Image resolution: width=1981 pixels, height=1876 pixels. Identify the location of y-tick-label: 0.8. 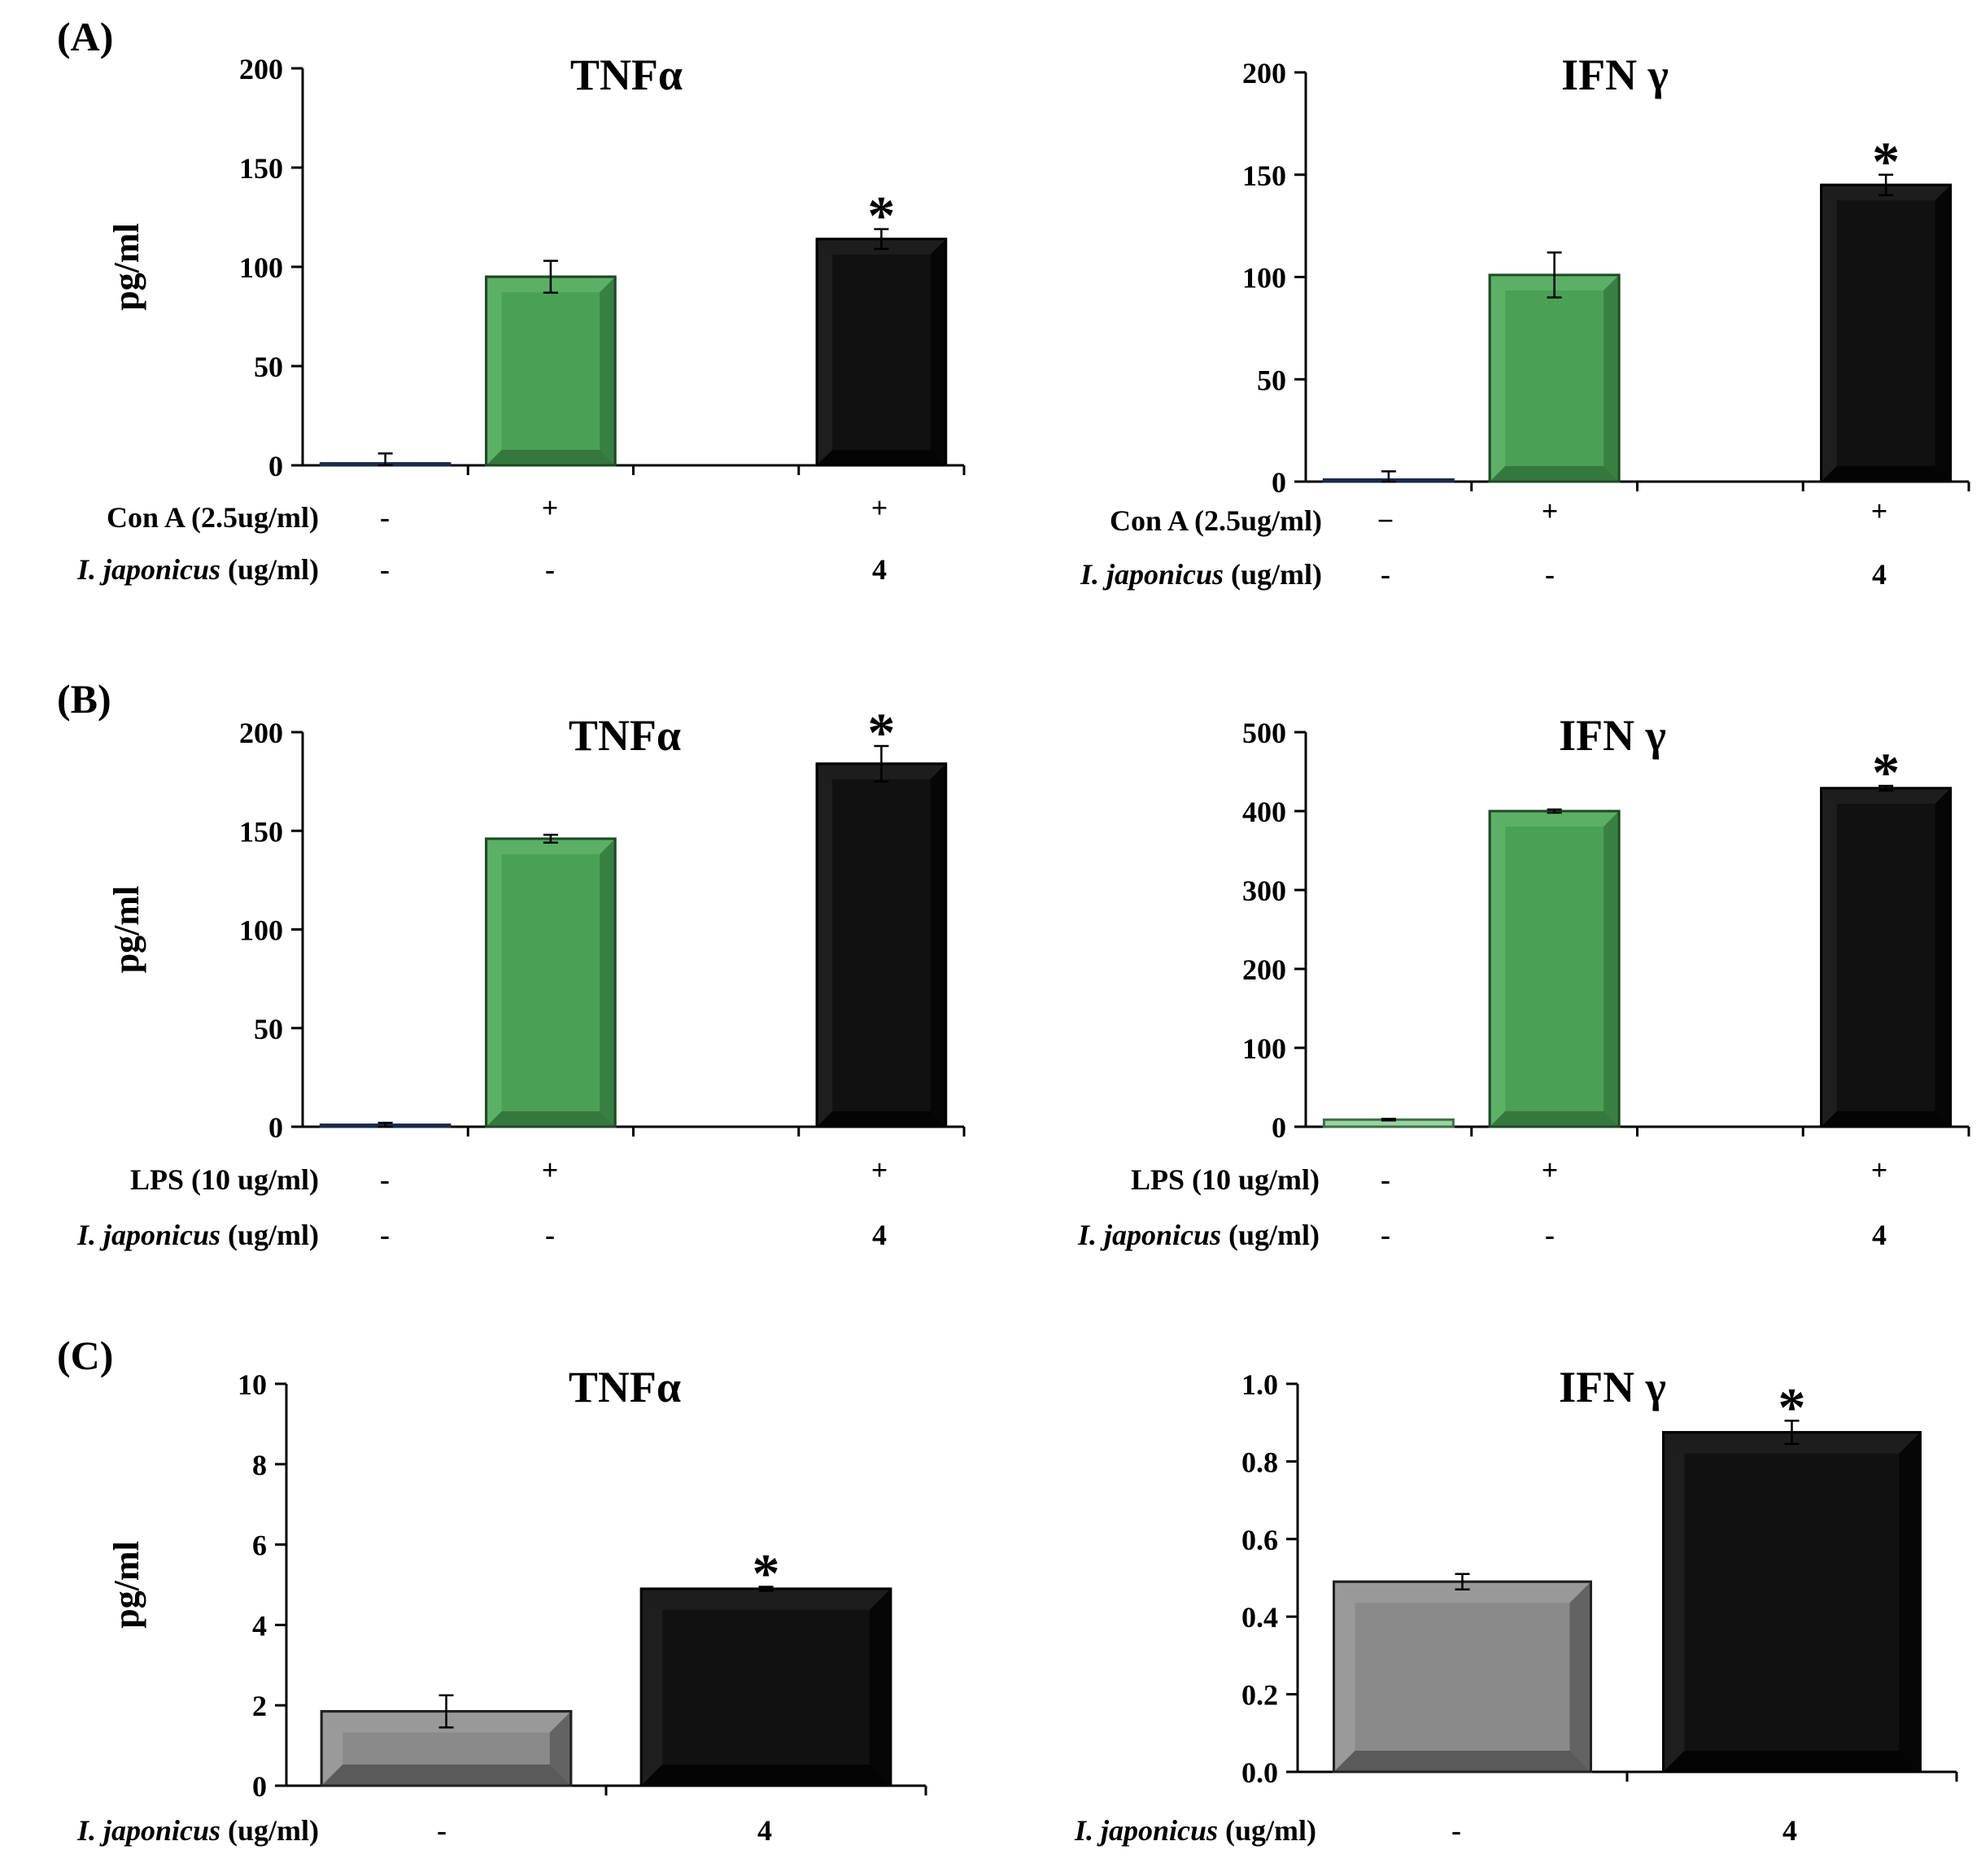
(1259, 1462).